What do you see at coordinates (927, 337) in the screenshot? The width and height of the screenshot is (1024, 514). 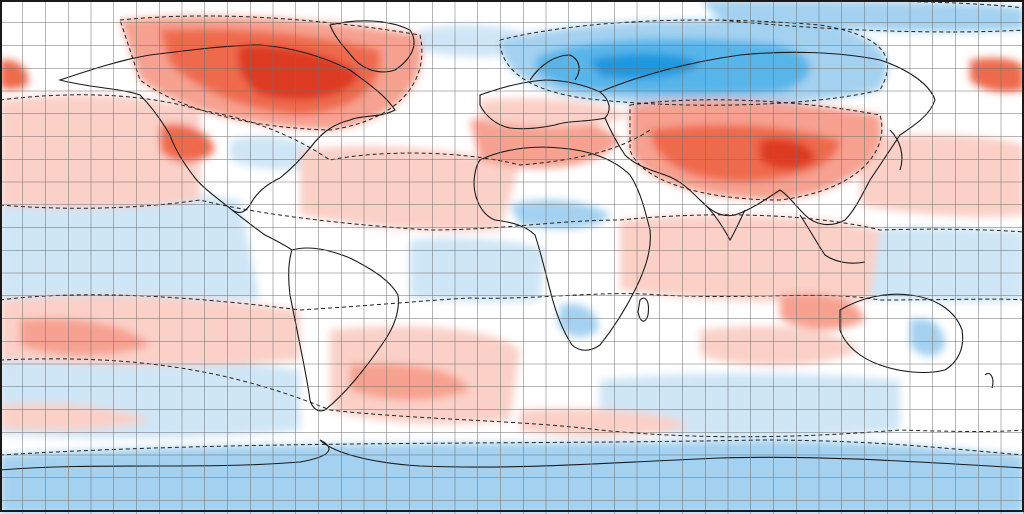 I see `cool-patch-australia` at bounding box center [927, 337].